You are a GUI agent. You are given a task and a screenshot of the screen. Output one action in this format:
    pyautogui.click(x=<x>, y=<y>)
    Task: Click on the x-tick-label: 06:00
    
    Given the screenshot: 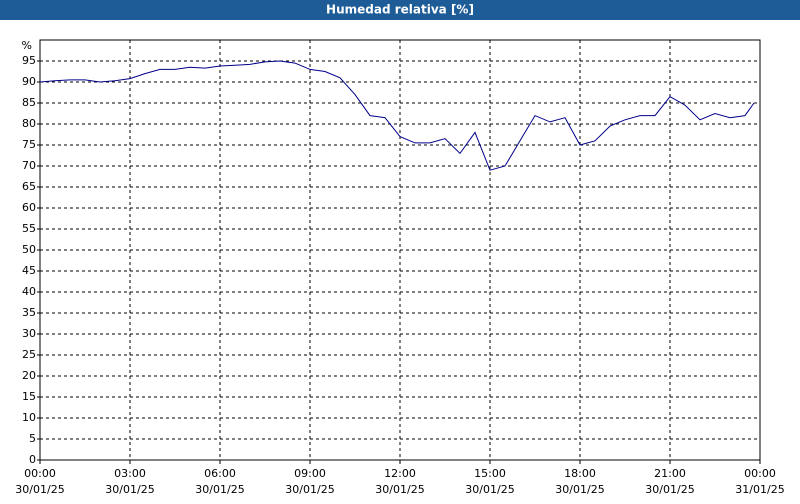 What is the action you would take?
    pyautogui.click(x=220, y=473)
    